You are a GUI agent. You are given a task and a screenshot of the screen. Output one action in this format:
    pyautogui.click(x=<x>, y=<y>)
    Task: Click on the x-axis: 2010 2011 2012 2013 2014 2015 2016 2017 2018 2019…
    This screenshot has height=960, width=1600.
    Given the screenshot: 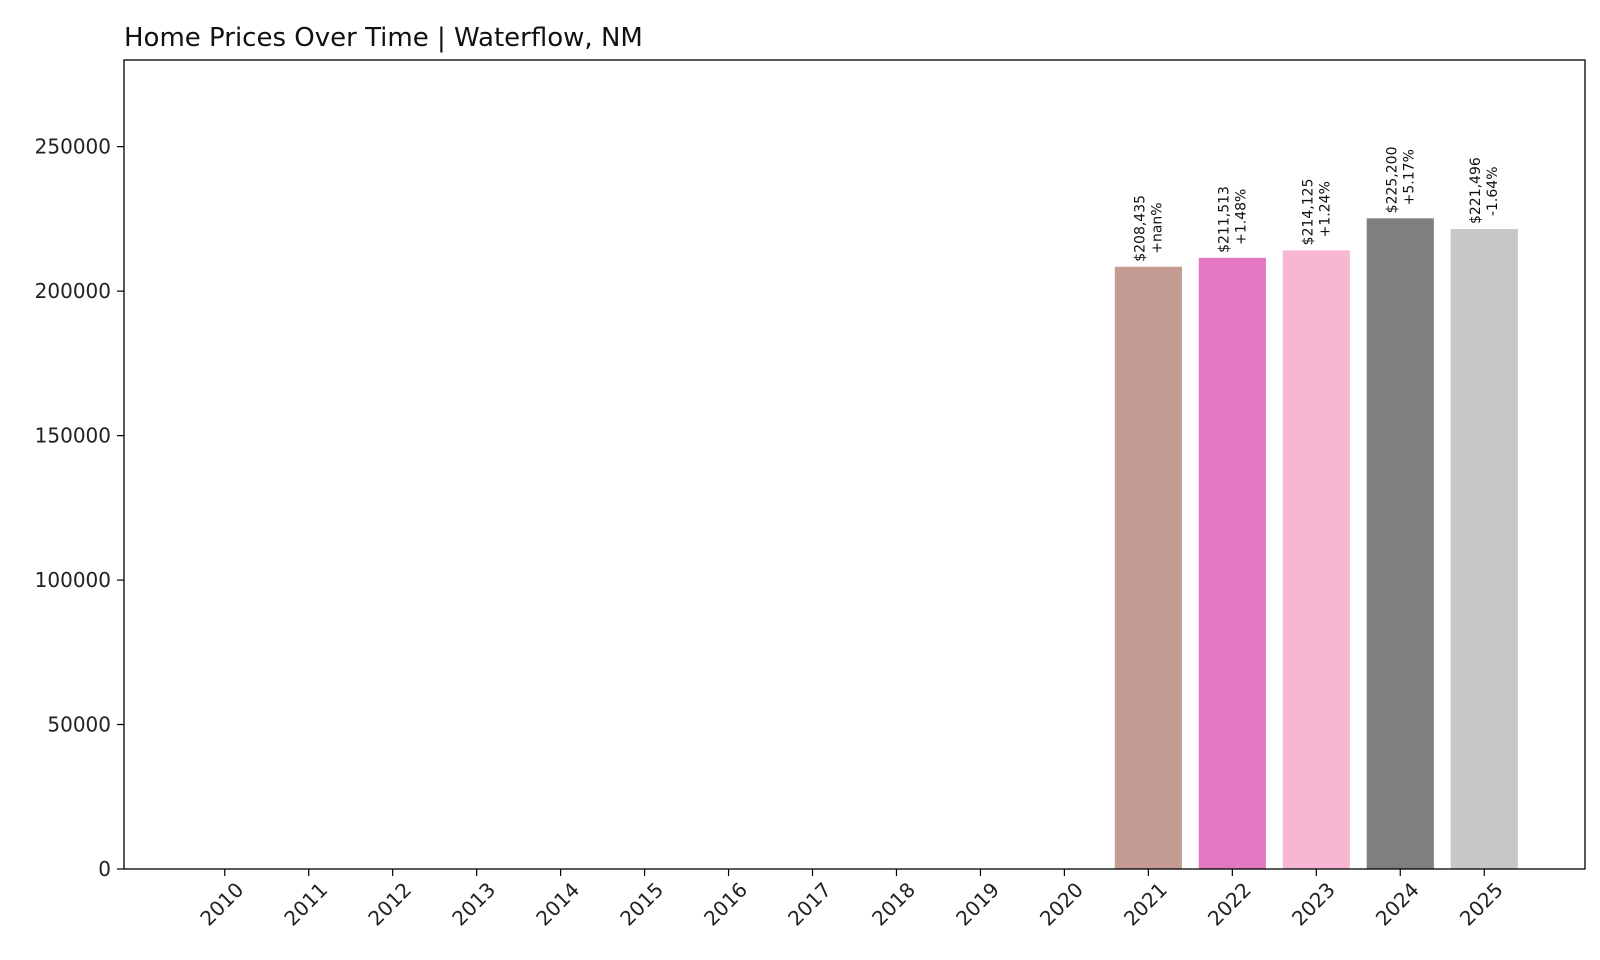 What is the action you would take?
    pyautogui.click(x=851, y=900)
    